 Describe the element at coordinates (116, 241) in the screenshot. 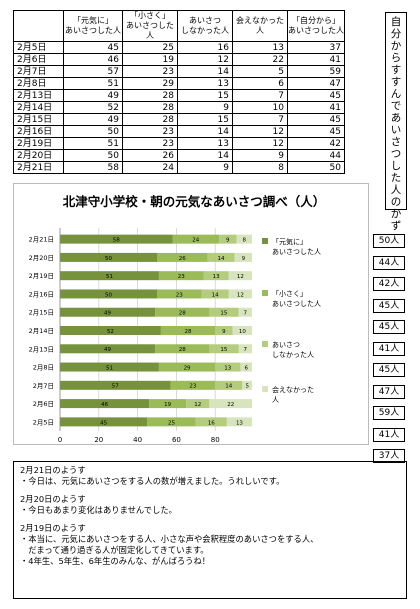

I see `data-label: 58` at that location.